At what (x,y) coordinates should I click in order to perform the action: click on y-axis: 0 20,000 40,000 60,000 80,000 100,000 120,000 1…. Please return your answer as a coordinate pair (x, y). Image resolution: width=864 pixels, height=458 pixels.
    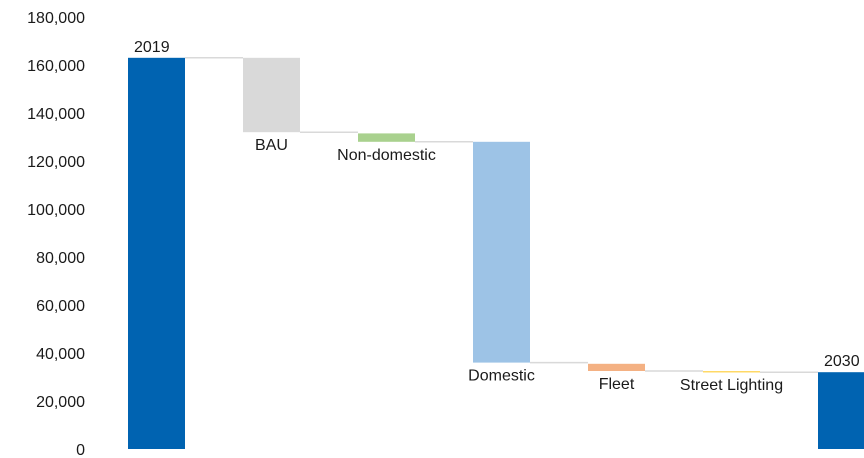
    Looking at the image, I should click on (56, 234).